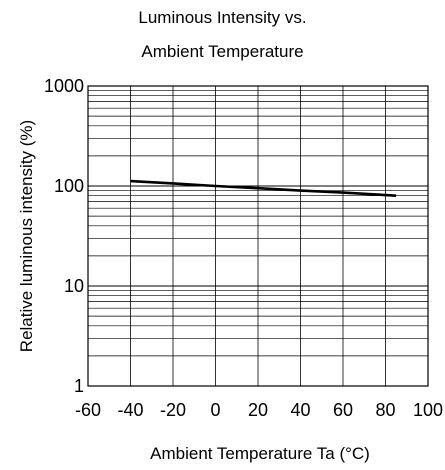 The image size is (445, 470). I want to click on x-axis-label: Ambient Temperature Ta (°C), so click(260, 453).